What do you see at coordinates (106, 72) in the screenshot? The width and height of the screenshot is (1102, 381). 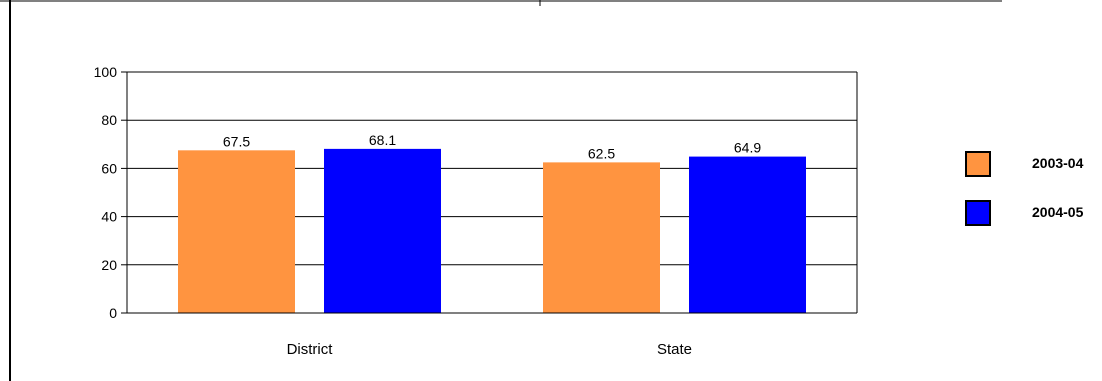 I see `y-tick-label: 100` at bounding box center [106, 72].